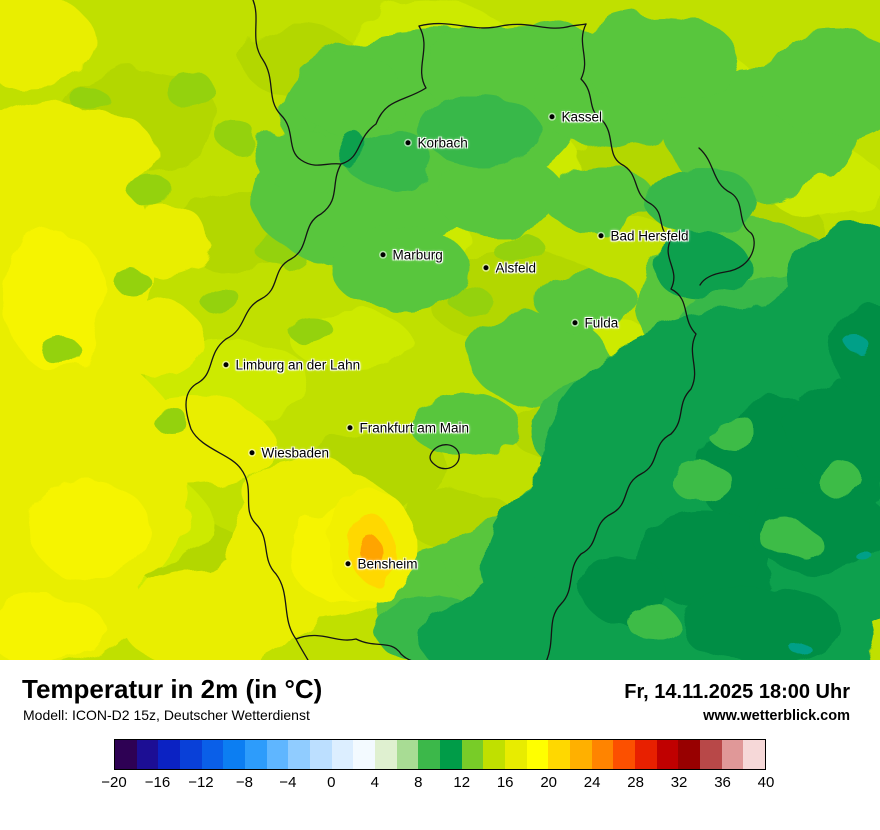 The image size is (880, 830). I want to click on legend-tick: 16, so click(505, 782).